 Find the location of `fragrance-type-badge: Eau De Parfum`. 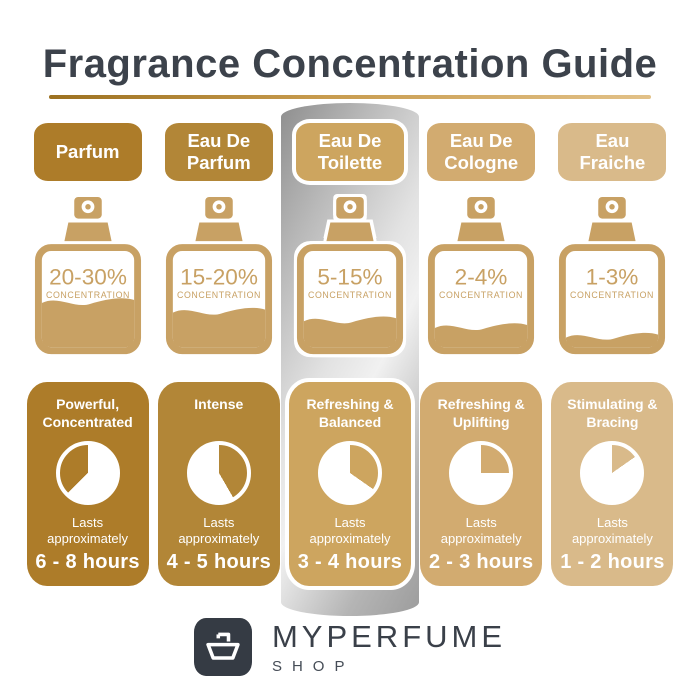

fragrance-type-badge: Eau De Parfum is located at coordinates (218, 152).